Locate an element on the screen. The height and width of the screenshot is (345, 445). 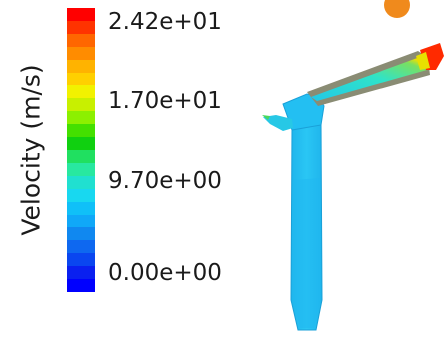
velocity-color-scale is located at coordinates (81, 150).